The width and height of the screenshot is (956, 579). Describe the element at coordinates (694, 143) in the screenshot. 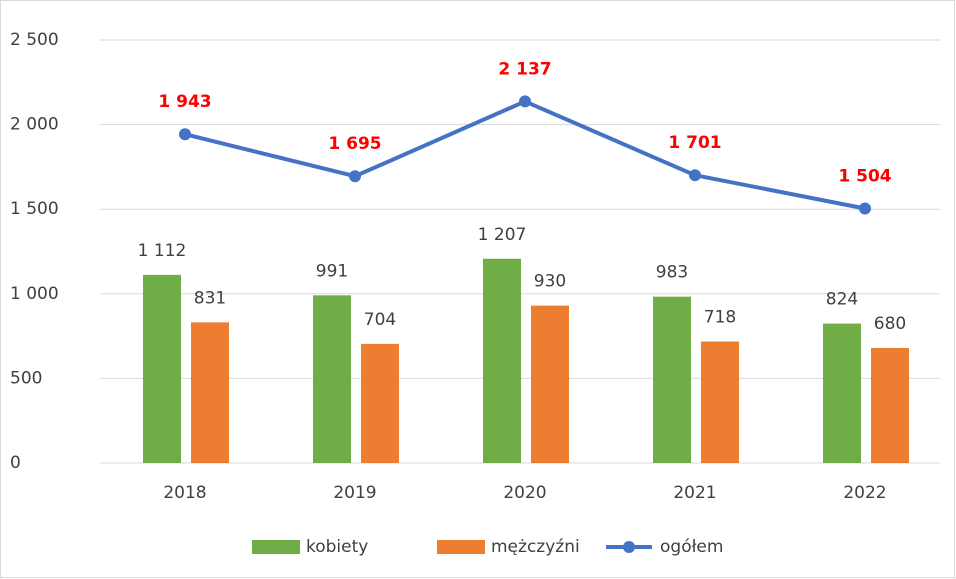

I see `line-value-label: 1 701` at that location.